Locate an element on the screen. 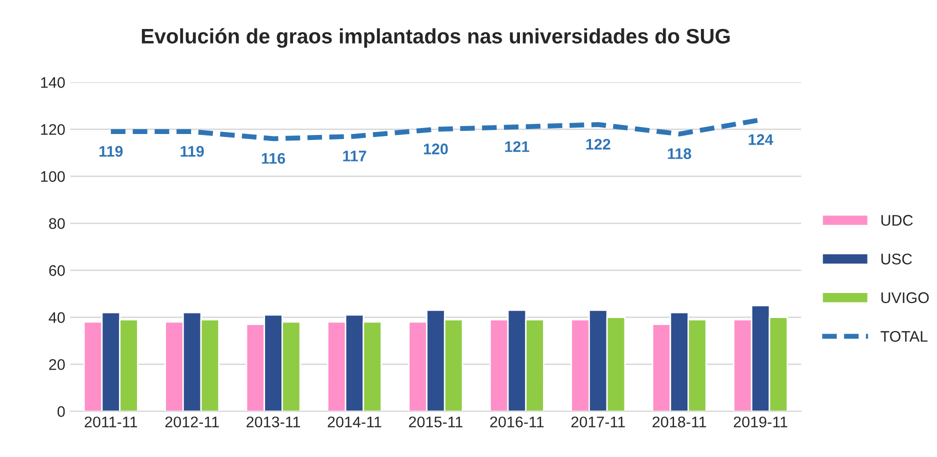 The image size is (937, 457). legend-label: TOTAL is located at coordinates (904, 336).